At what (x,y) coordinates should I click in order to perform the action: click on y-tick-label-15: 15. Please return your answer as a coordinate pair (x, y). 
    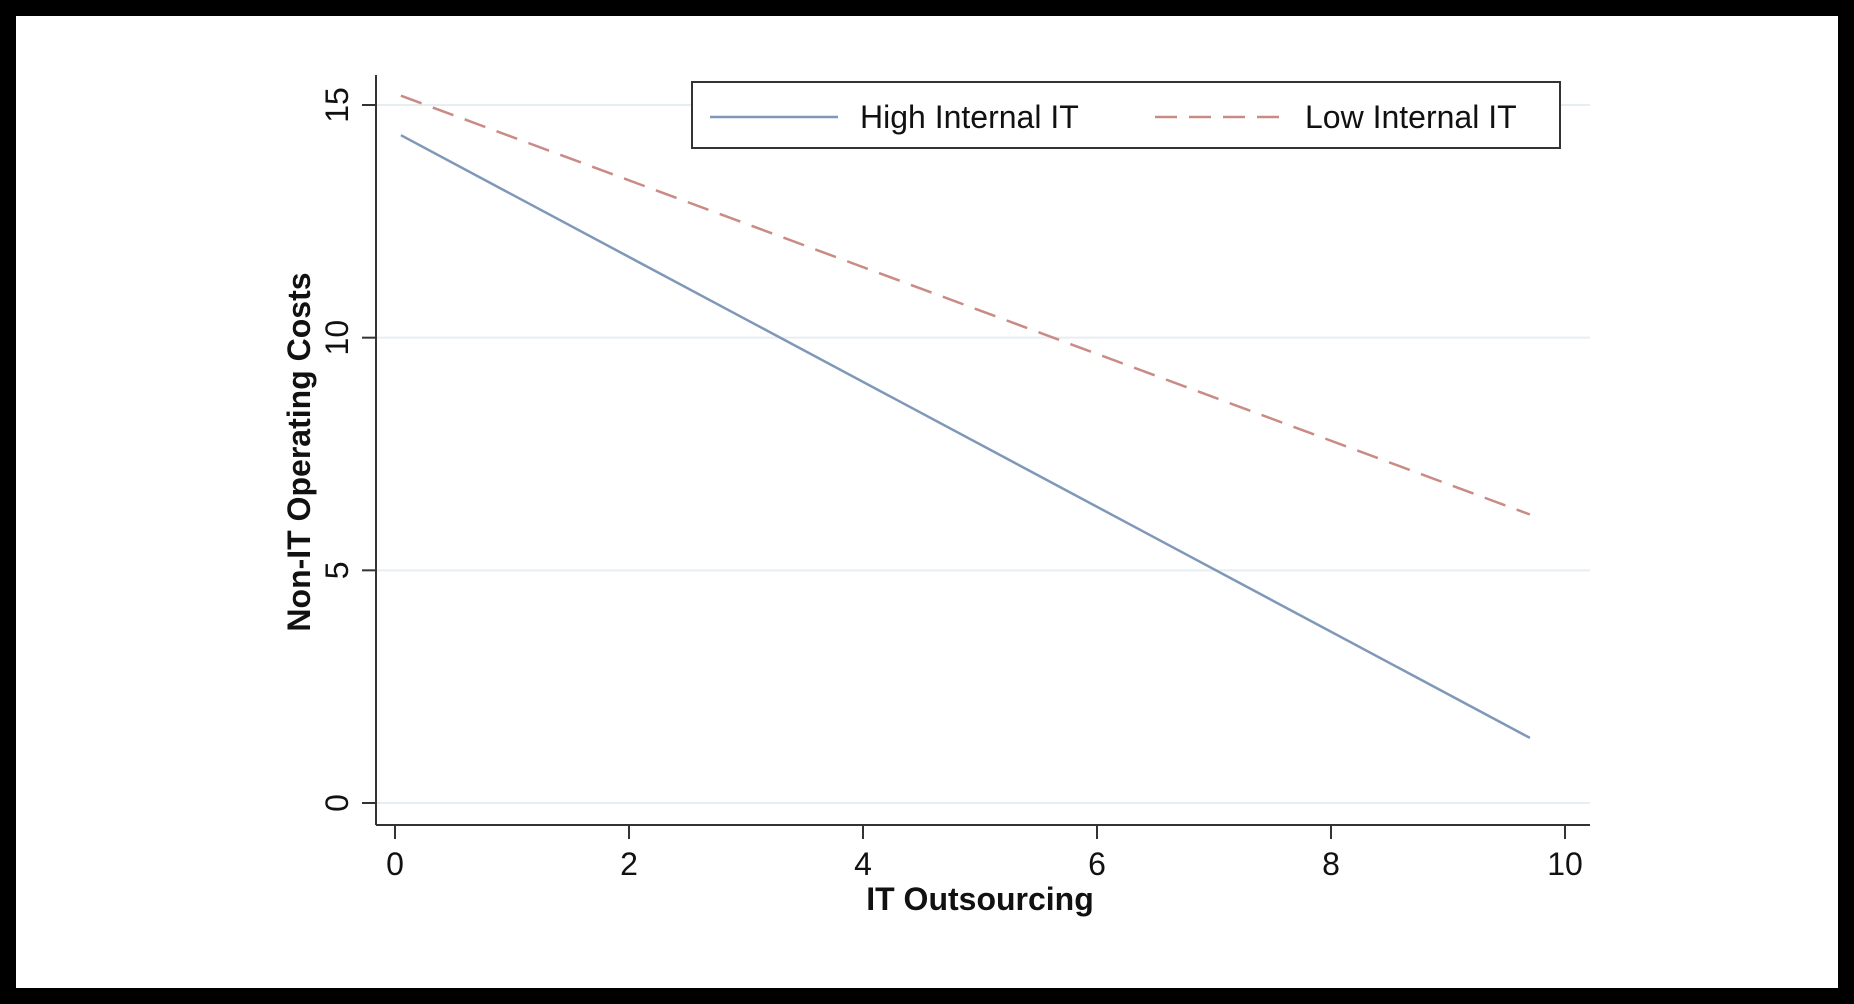
    Looking at the image, I should click on (337, 105).